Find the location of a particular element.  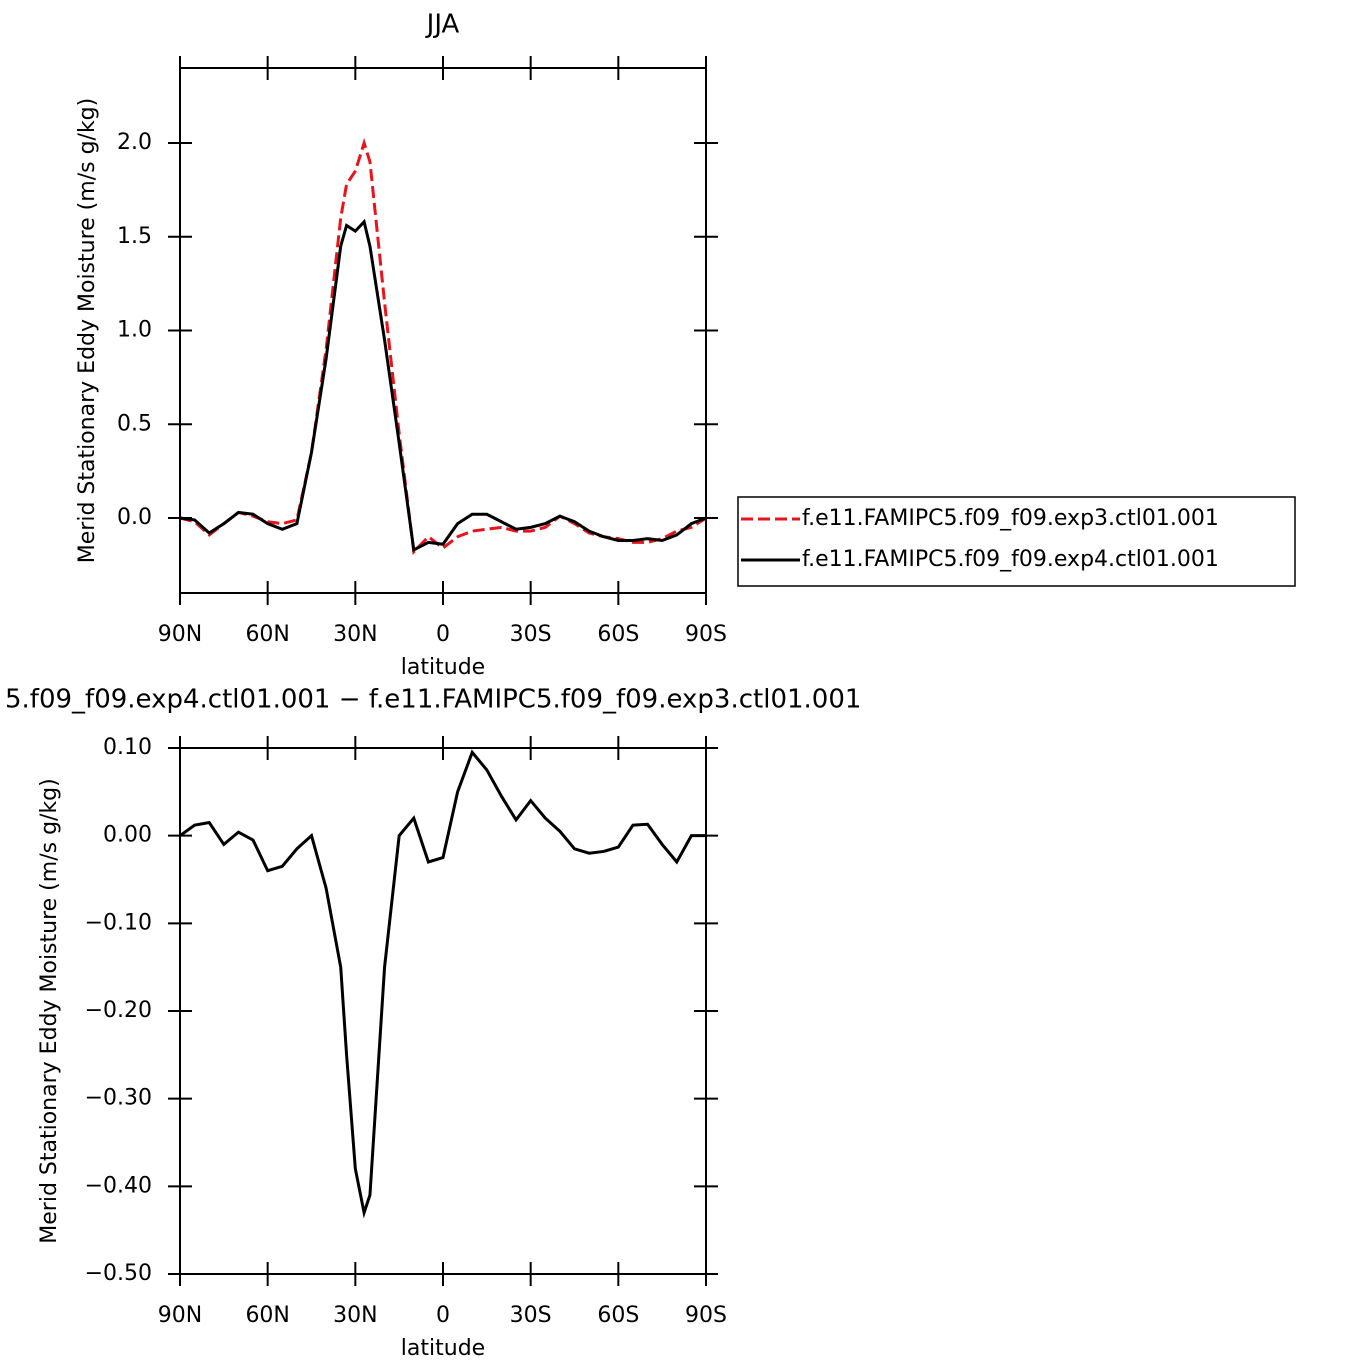

legend-label: f.e11.FAMIPC5.f09_f09.exp3.ctl01.001 is located at coordinates (1010, 518).